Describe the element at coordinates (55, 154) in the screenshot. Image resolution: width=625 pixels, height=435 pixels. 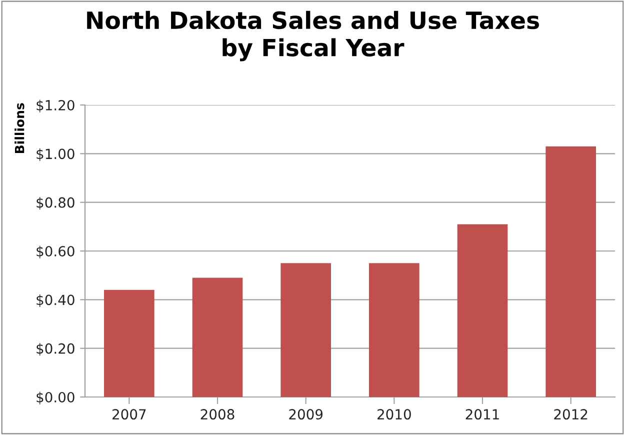
I see `y-tick-label: $1.00` at that location.